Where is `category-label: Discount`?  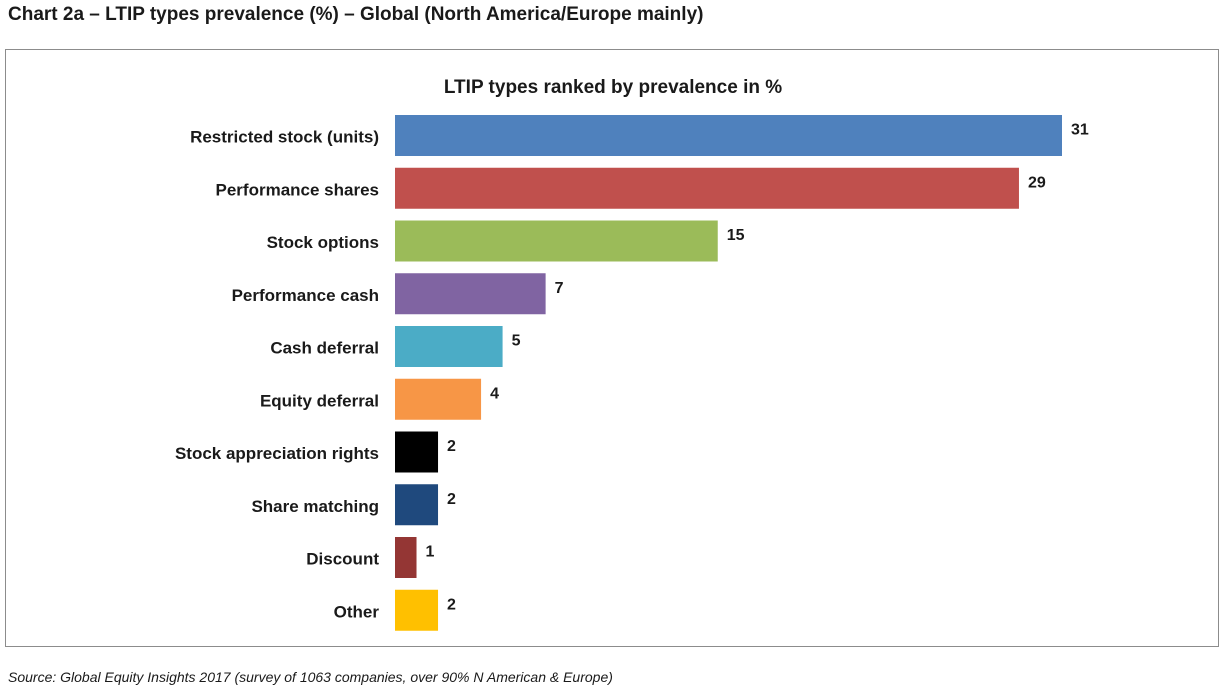
category-label: Discount is located at coordinates (342, 559).